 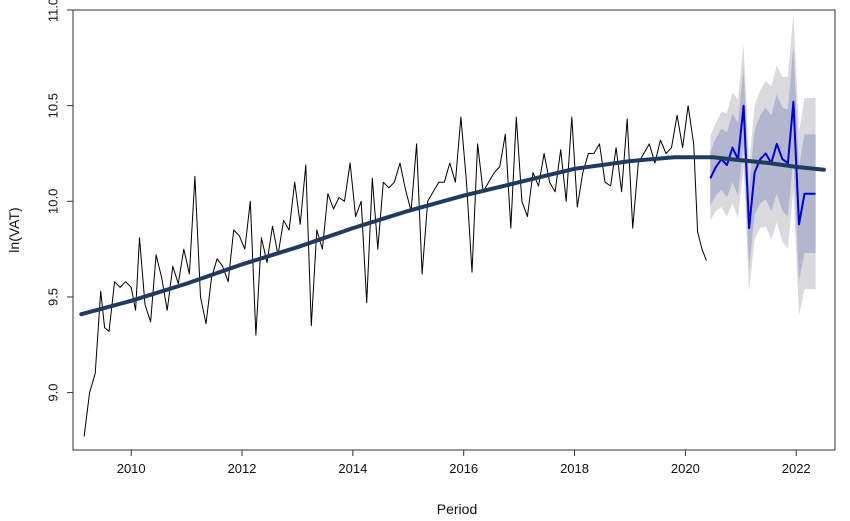 I want to click on forecast-series-line, so click(x=762, y=165).